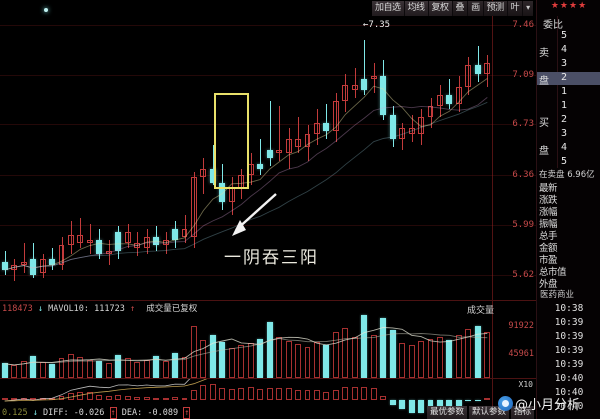 Image resolution: width=600 pixels, height=419 pixels. What do you see at coordinates (548, 200) in the screenshot?
I see `stat-1: 涨跌` at bounding box center [548, 200].